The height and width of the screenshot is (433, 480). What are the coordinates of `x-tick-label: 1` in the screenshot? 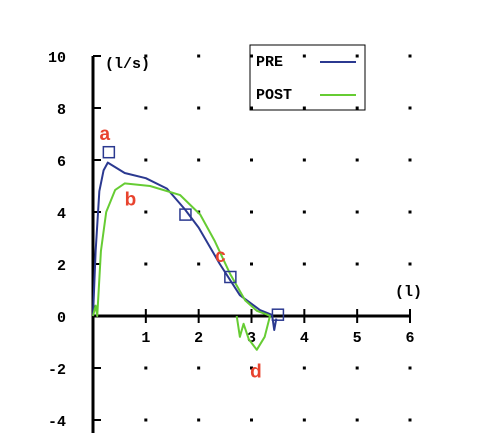 It's located at (145, 338).